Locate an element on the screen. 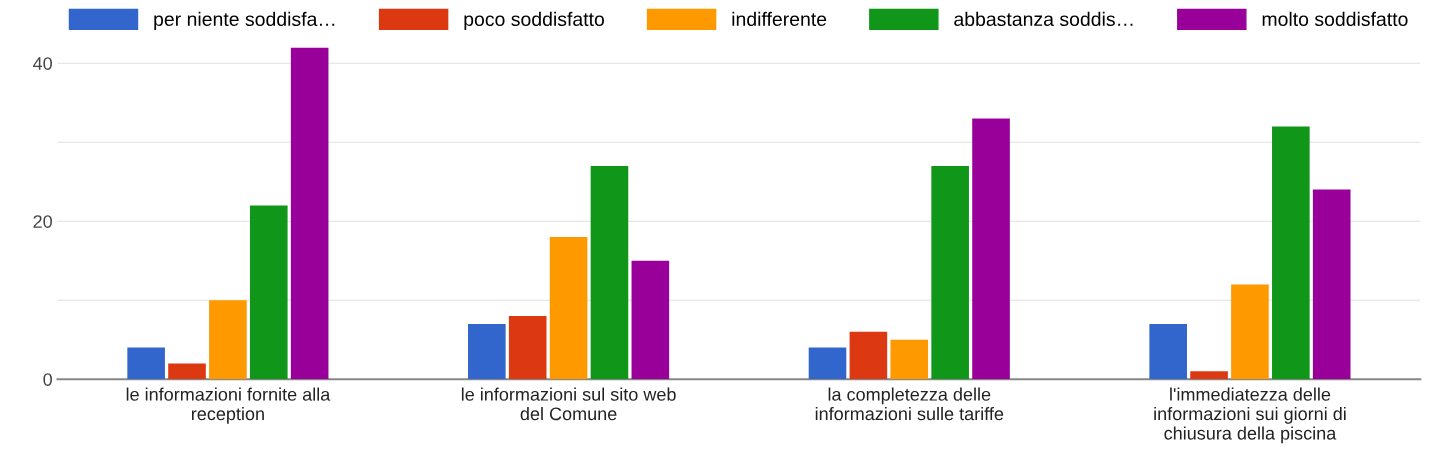 The image size is (1439, 474). legend-label: poco soddisfatto is located at coordinates (534, 20).